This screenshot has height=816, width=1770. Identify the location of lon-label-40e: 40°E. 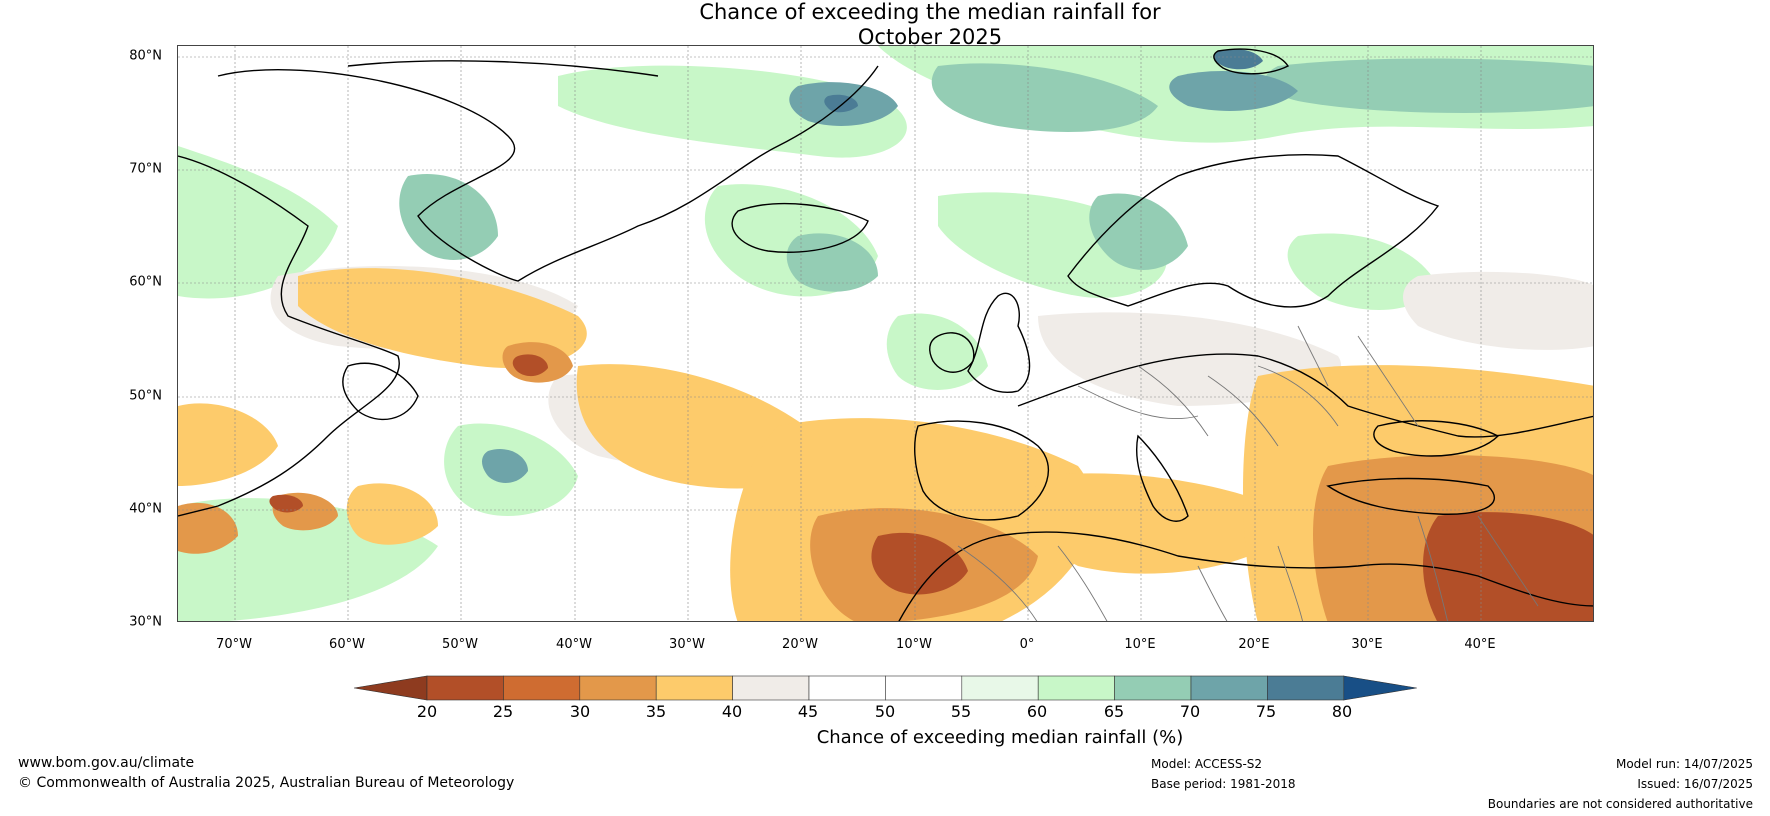
(1480, 644).